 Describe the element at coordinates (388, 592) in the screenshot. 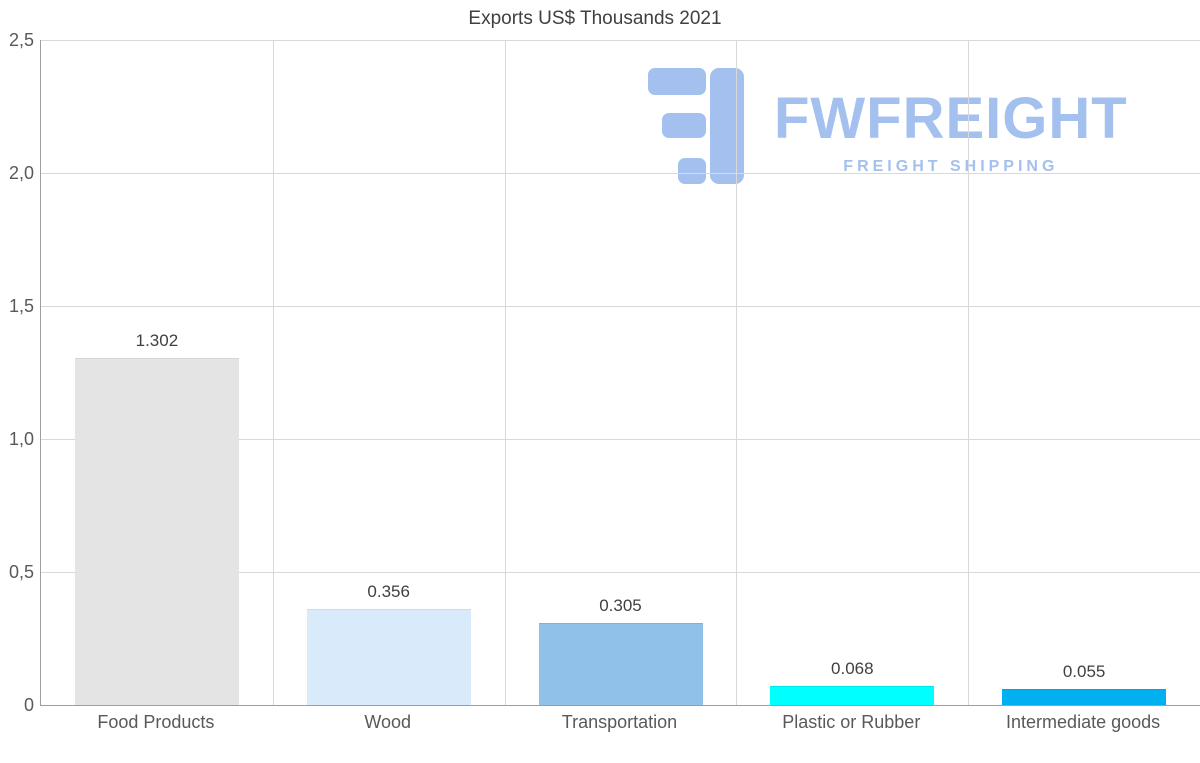

I see `bar-value-label: 0.356` at that location.